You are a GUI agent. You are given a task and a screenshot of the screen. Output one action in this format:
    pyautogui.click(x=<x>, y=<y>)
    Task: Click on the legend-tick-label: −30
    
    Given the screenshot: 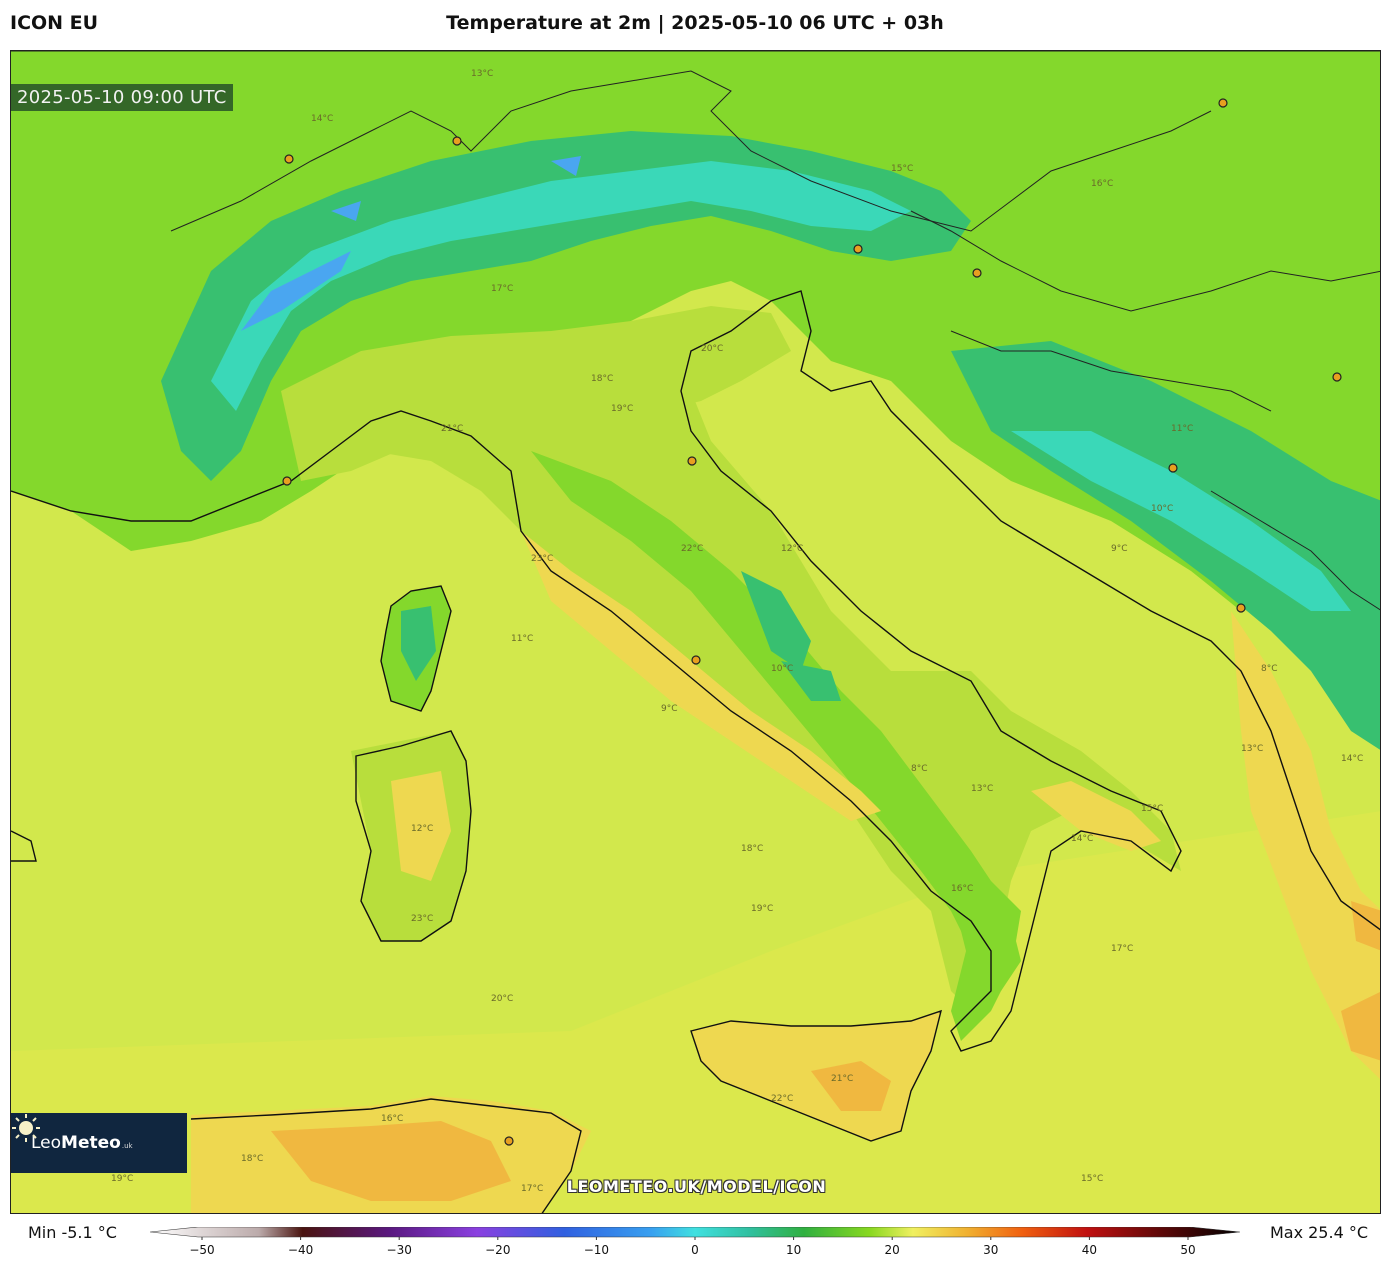 What is the action you would take?
    pyautogui.click(x=399, y=1250)
    